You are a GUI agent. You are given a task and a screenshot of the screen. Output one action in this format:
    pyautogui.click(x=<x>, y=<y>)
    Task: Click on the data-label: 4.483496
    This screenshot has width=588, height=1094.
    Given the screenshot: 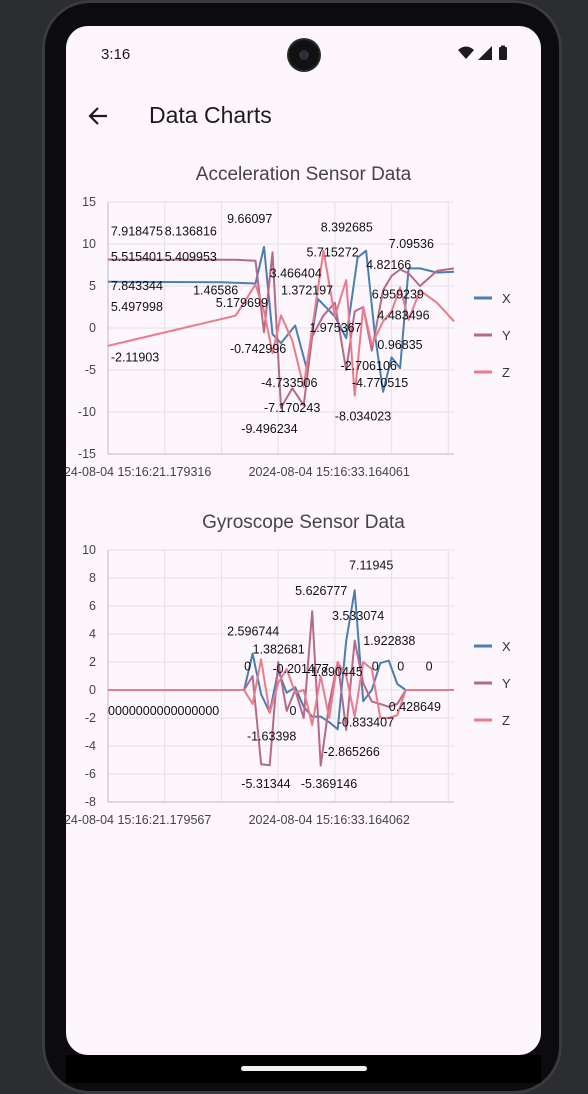 What is the action you would take?
    pyautogui.click(x=403, y=316)
    